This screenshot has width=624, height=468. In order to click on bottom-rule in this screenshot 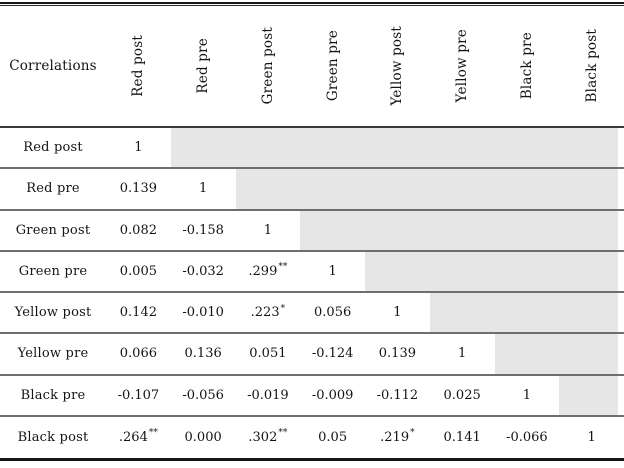, I will do `click(312, 459)`.